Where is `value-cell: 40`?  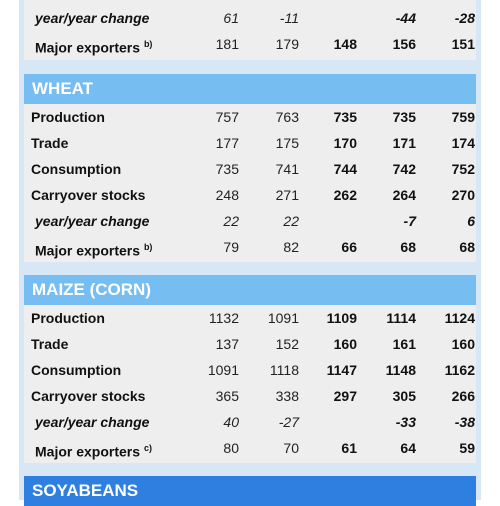 value-cell: 40 is located at coordinates (231, 422).